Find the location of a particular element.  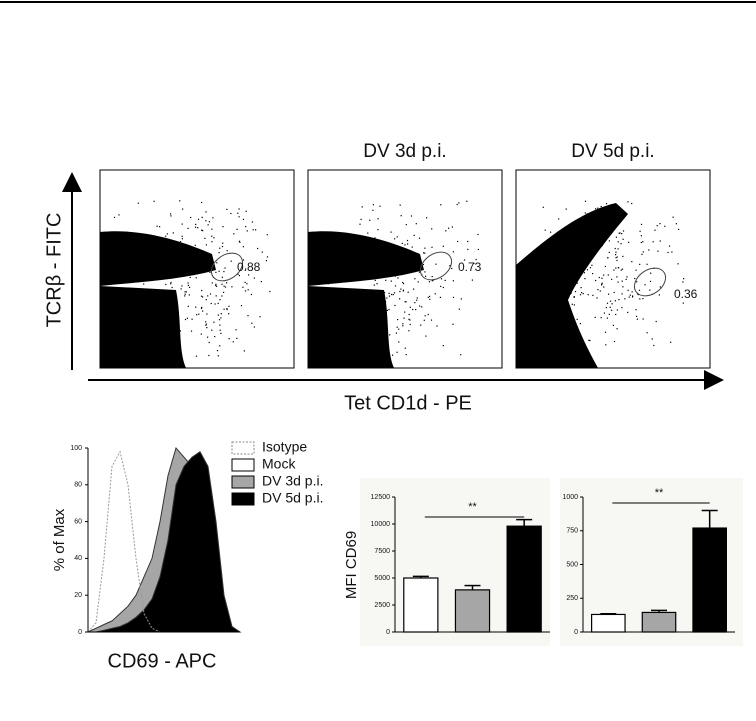

legend-swatch is located at coordinates (243, 482).